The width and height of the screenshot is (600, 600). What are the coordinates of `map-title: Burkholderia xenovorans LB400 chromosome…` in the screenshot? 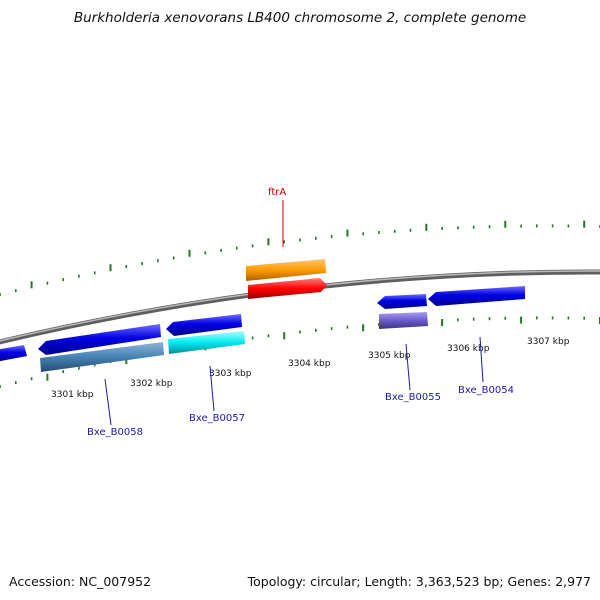 It's located at (300, 18).